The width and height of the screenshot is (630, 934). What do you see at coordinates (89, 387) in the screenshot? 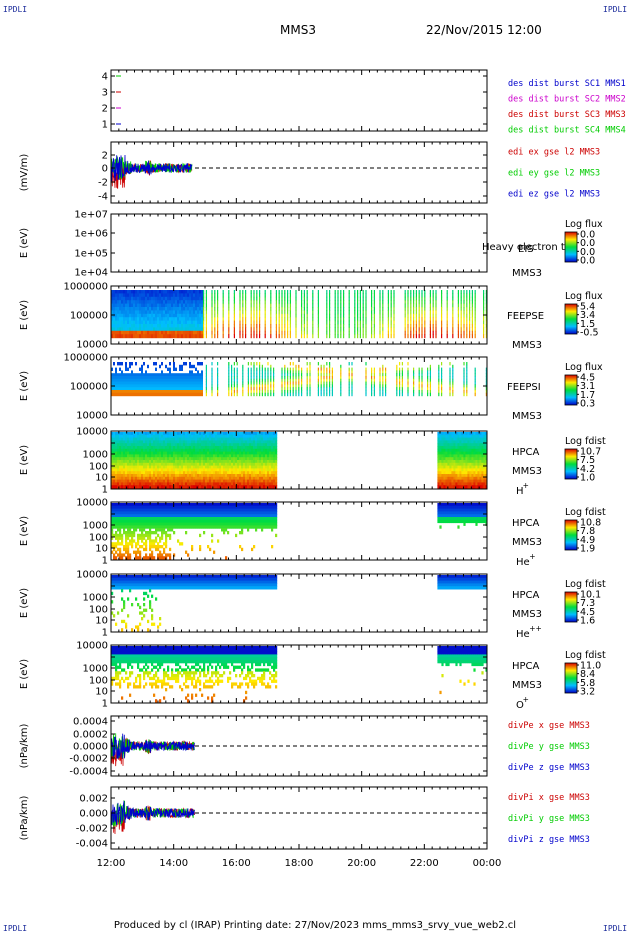
I see `panel-feepsi-ytick-label: 100000` at bounding box center [89, 387].